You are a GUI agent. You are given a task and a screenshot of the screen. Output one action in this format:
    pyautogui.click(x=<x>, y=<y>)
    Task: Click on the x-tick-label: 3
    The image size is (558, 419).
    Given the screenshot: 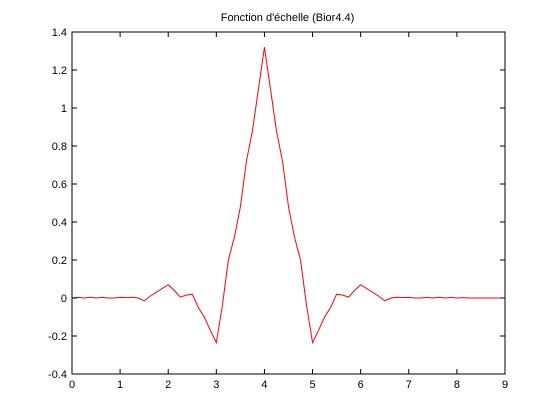 What is the action you would take?
    pyautogui.click(x=216, y=385)
    